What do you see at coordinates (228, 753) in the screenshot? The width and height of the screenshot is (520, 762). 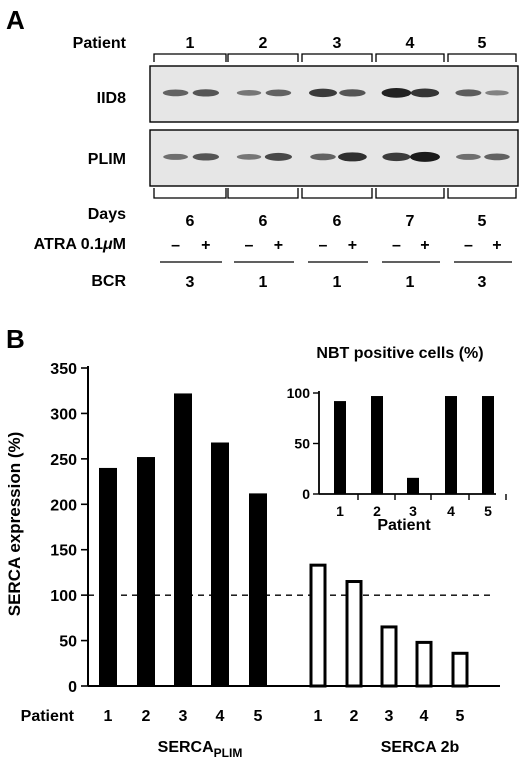 I see `group-label-serca-plim-sub: PLIM` at bounding box center [228, 753].